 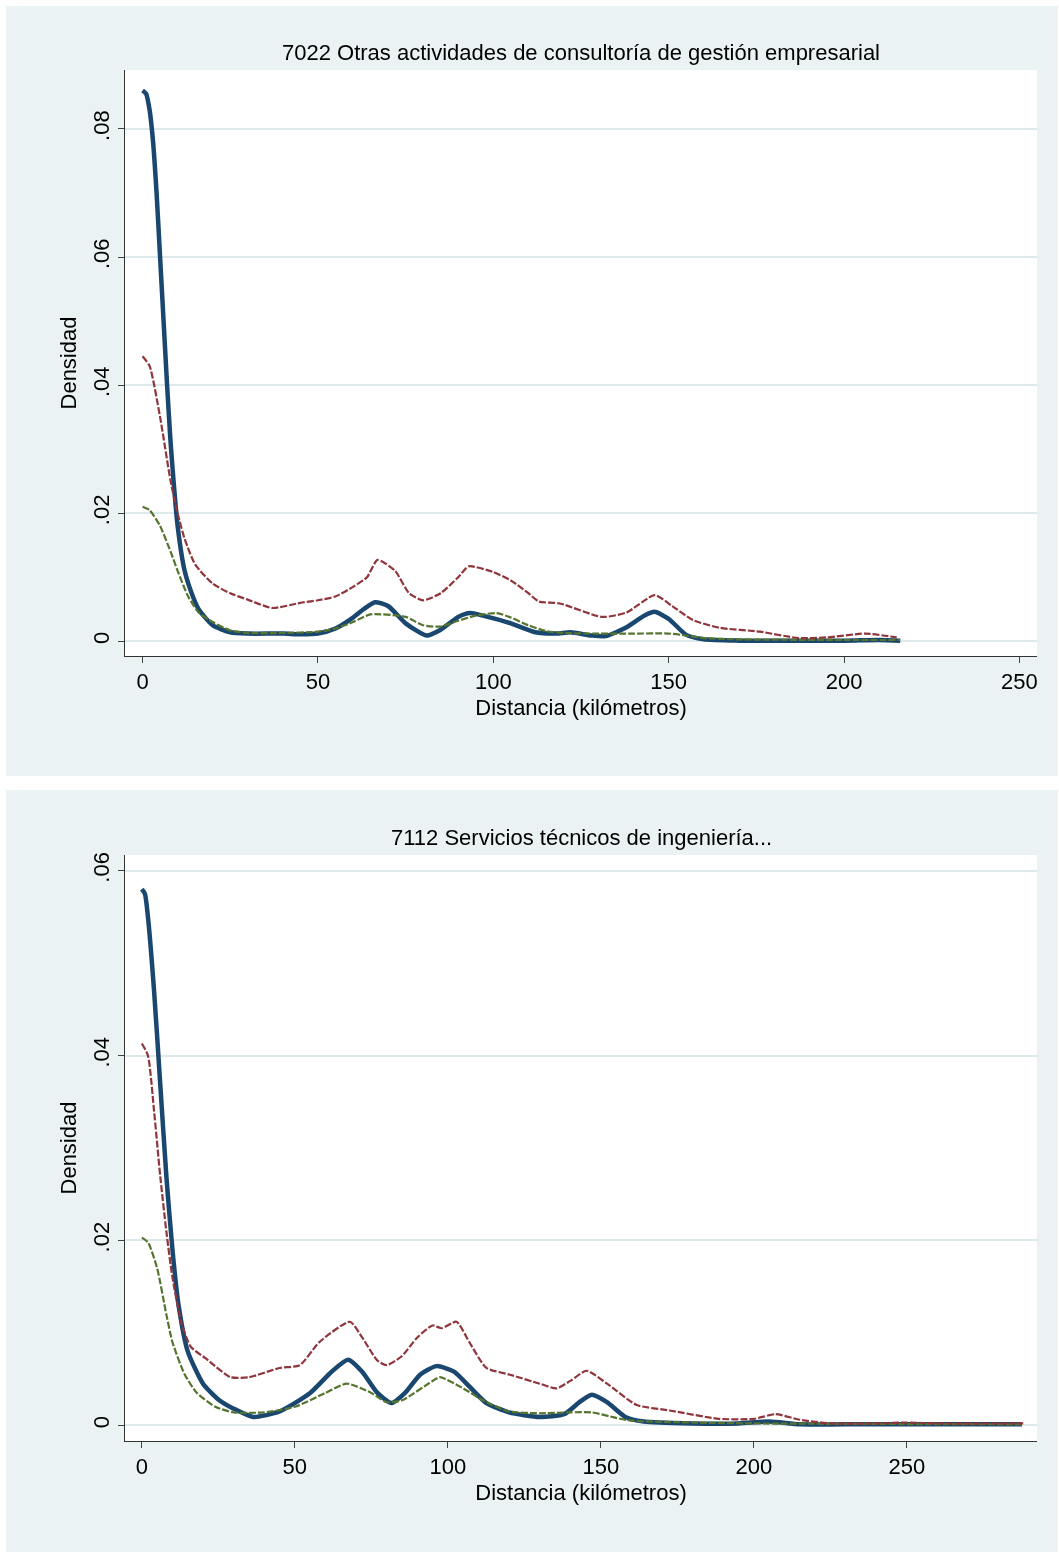 I want to click on chart-title: 7022 Otras actividades de consultoría de gestión empresarial, so click(x=581, y=52).